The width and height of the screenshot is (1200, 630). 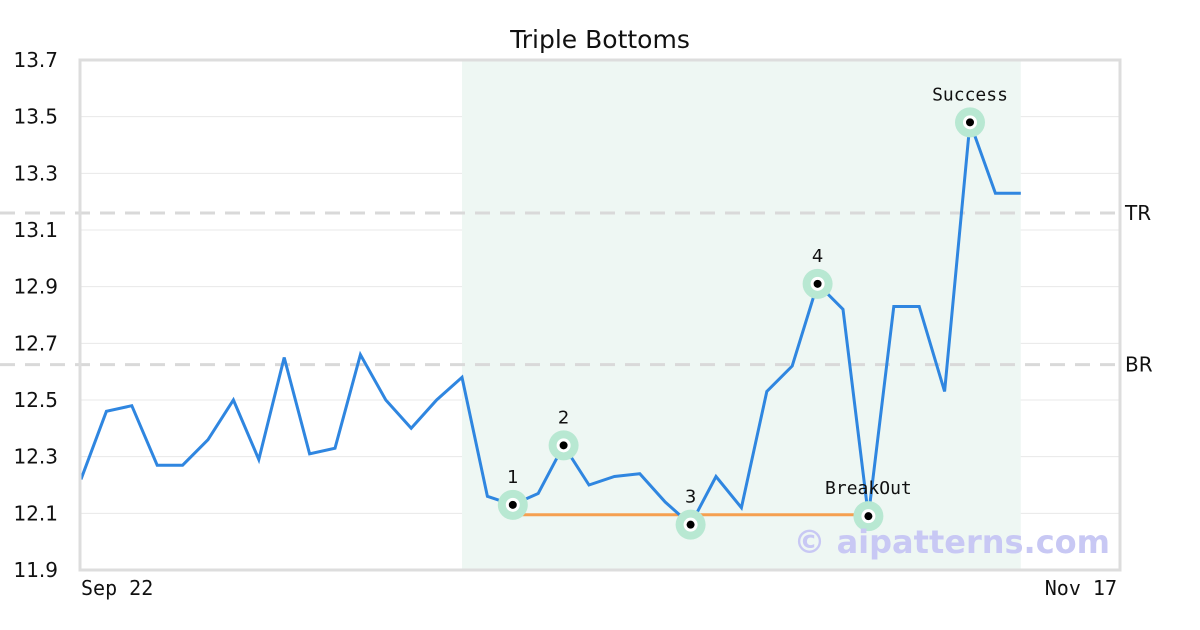 I want to click on reference-label-br: BR, so click(x=1139, y=365).